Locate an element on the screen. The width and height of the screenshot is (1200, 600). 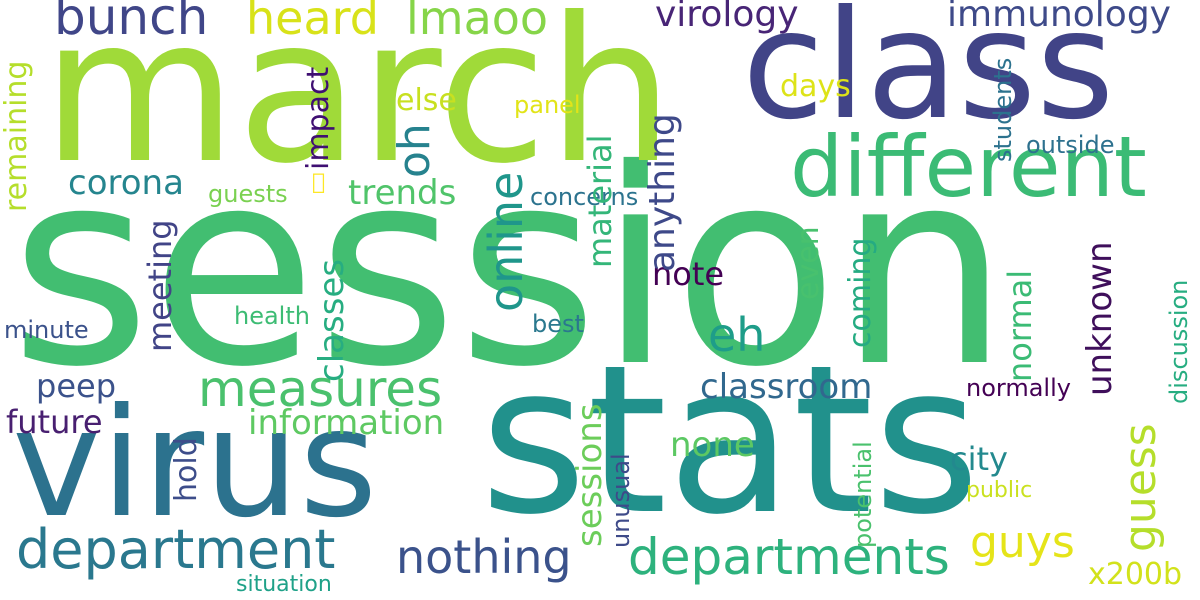
word-immunology: immunology is located at coordinates (1059, 17).